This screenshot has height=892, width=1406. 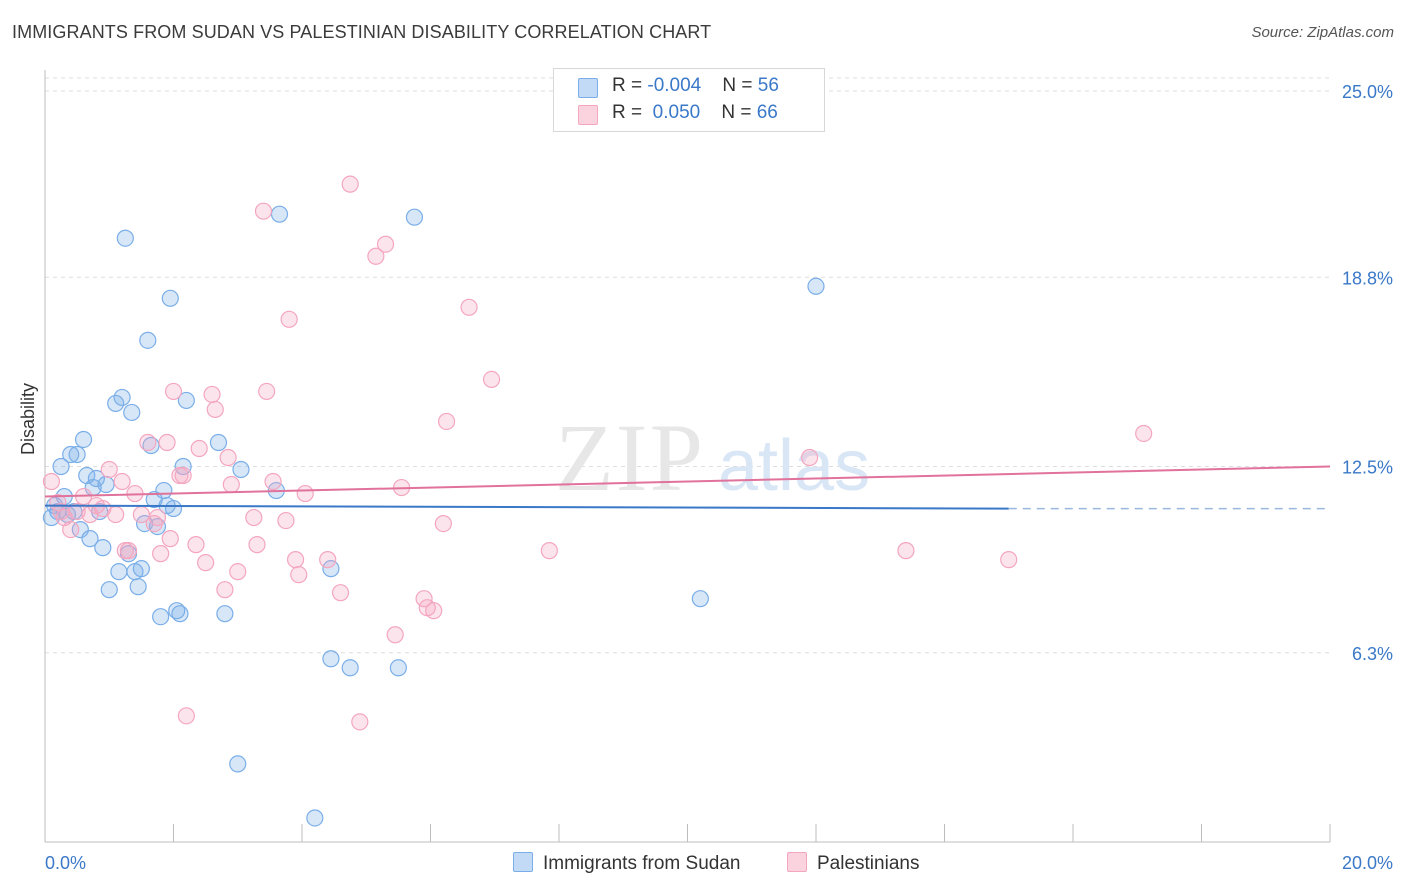 I want to click on y-tick-label: 12.5%, so click(x=1367, y=468).